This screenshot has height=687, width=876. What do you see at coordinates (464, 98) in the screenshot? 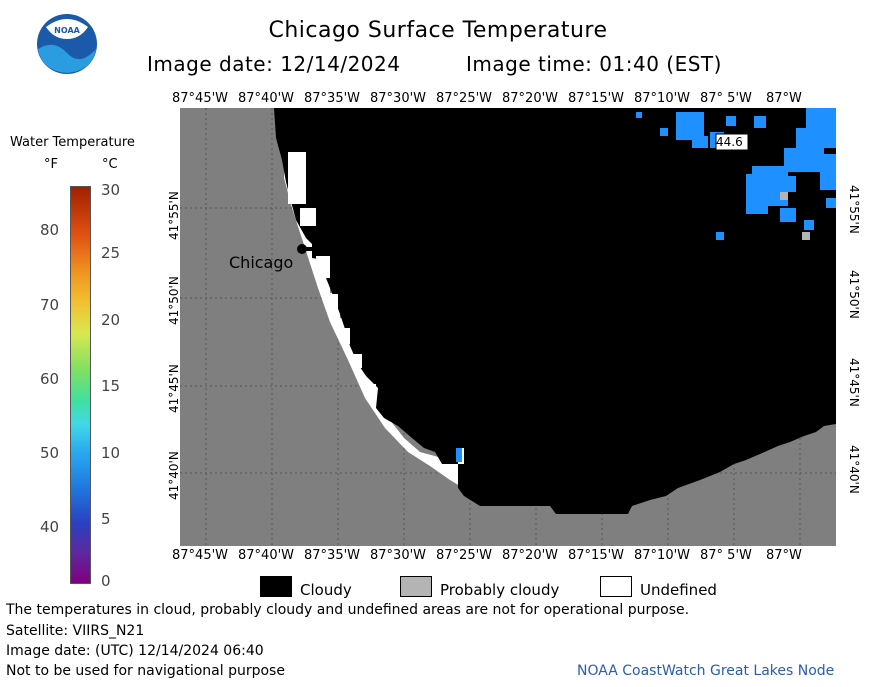
I see `lon-label-top-4: 87°25'W` at bounding box center [464, 98].